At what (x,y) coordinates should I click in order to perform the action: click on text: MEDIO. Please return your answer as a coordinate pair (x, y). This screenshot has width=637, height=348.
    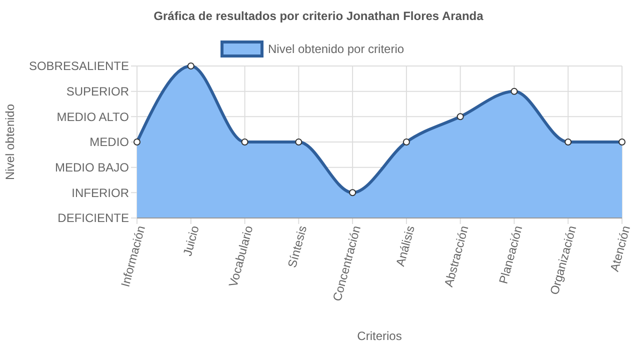
    Looking at the image, I should click on (109, 142).